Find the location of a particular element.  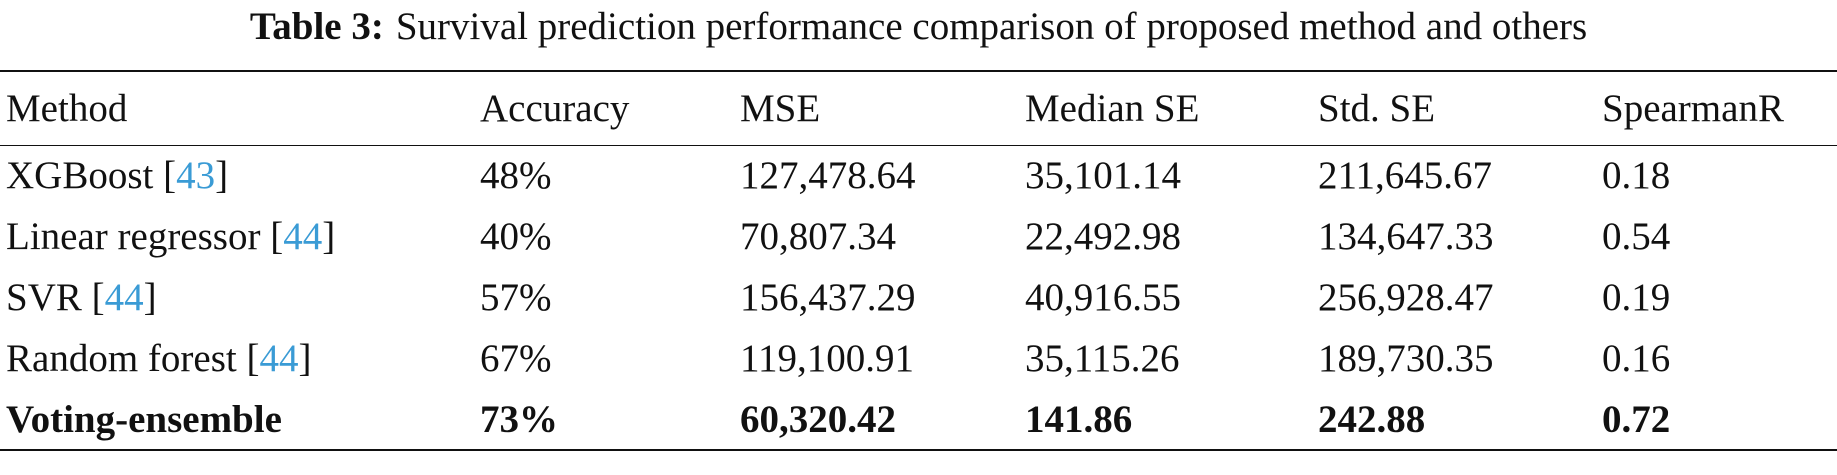

table-cell: 0.72 is located at coordinates (1636, 419).